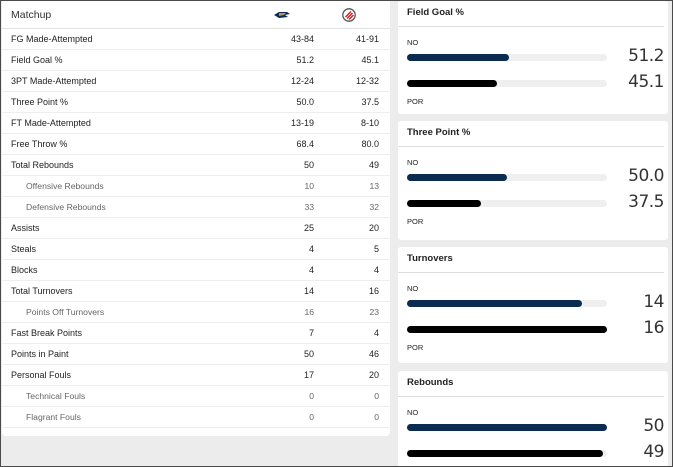  I want to click on home-stat-value: 4, so click(311, 270).